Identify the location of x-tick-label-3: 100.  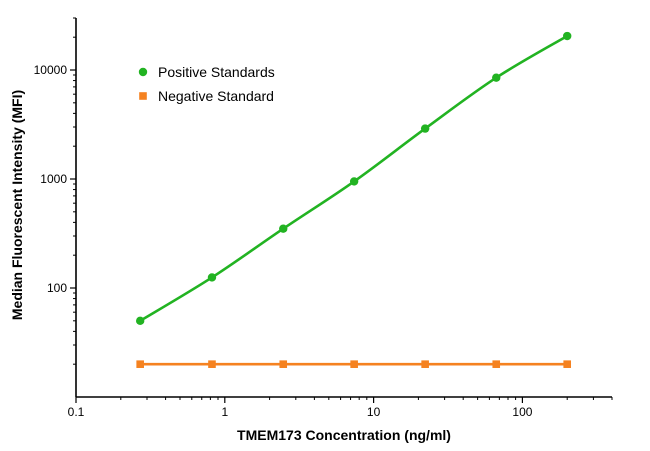
(522, 412).